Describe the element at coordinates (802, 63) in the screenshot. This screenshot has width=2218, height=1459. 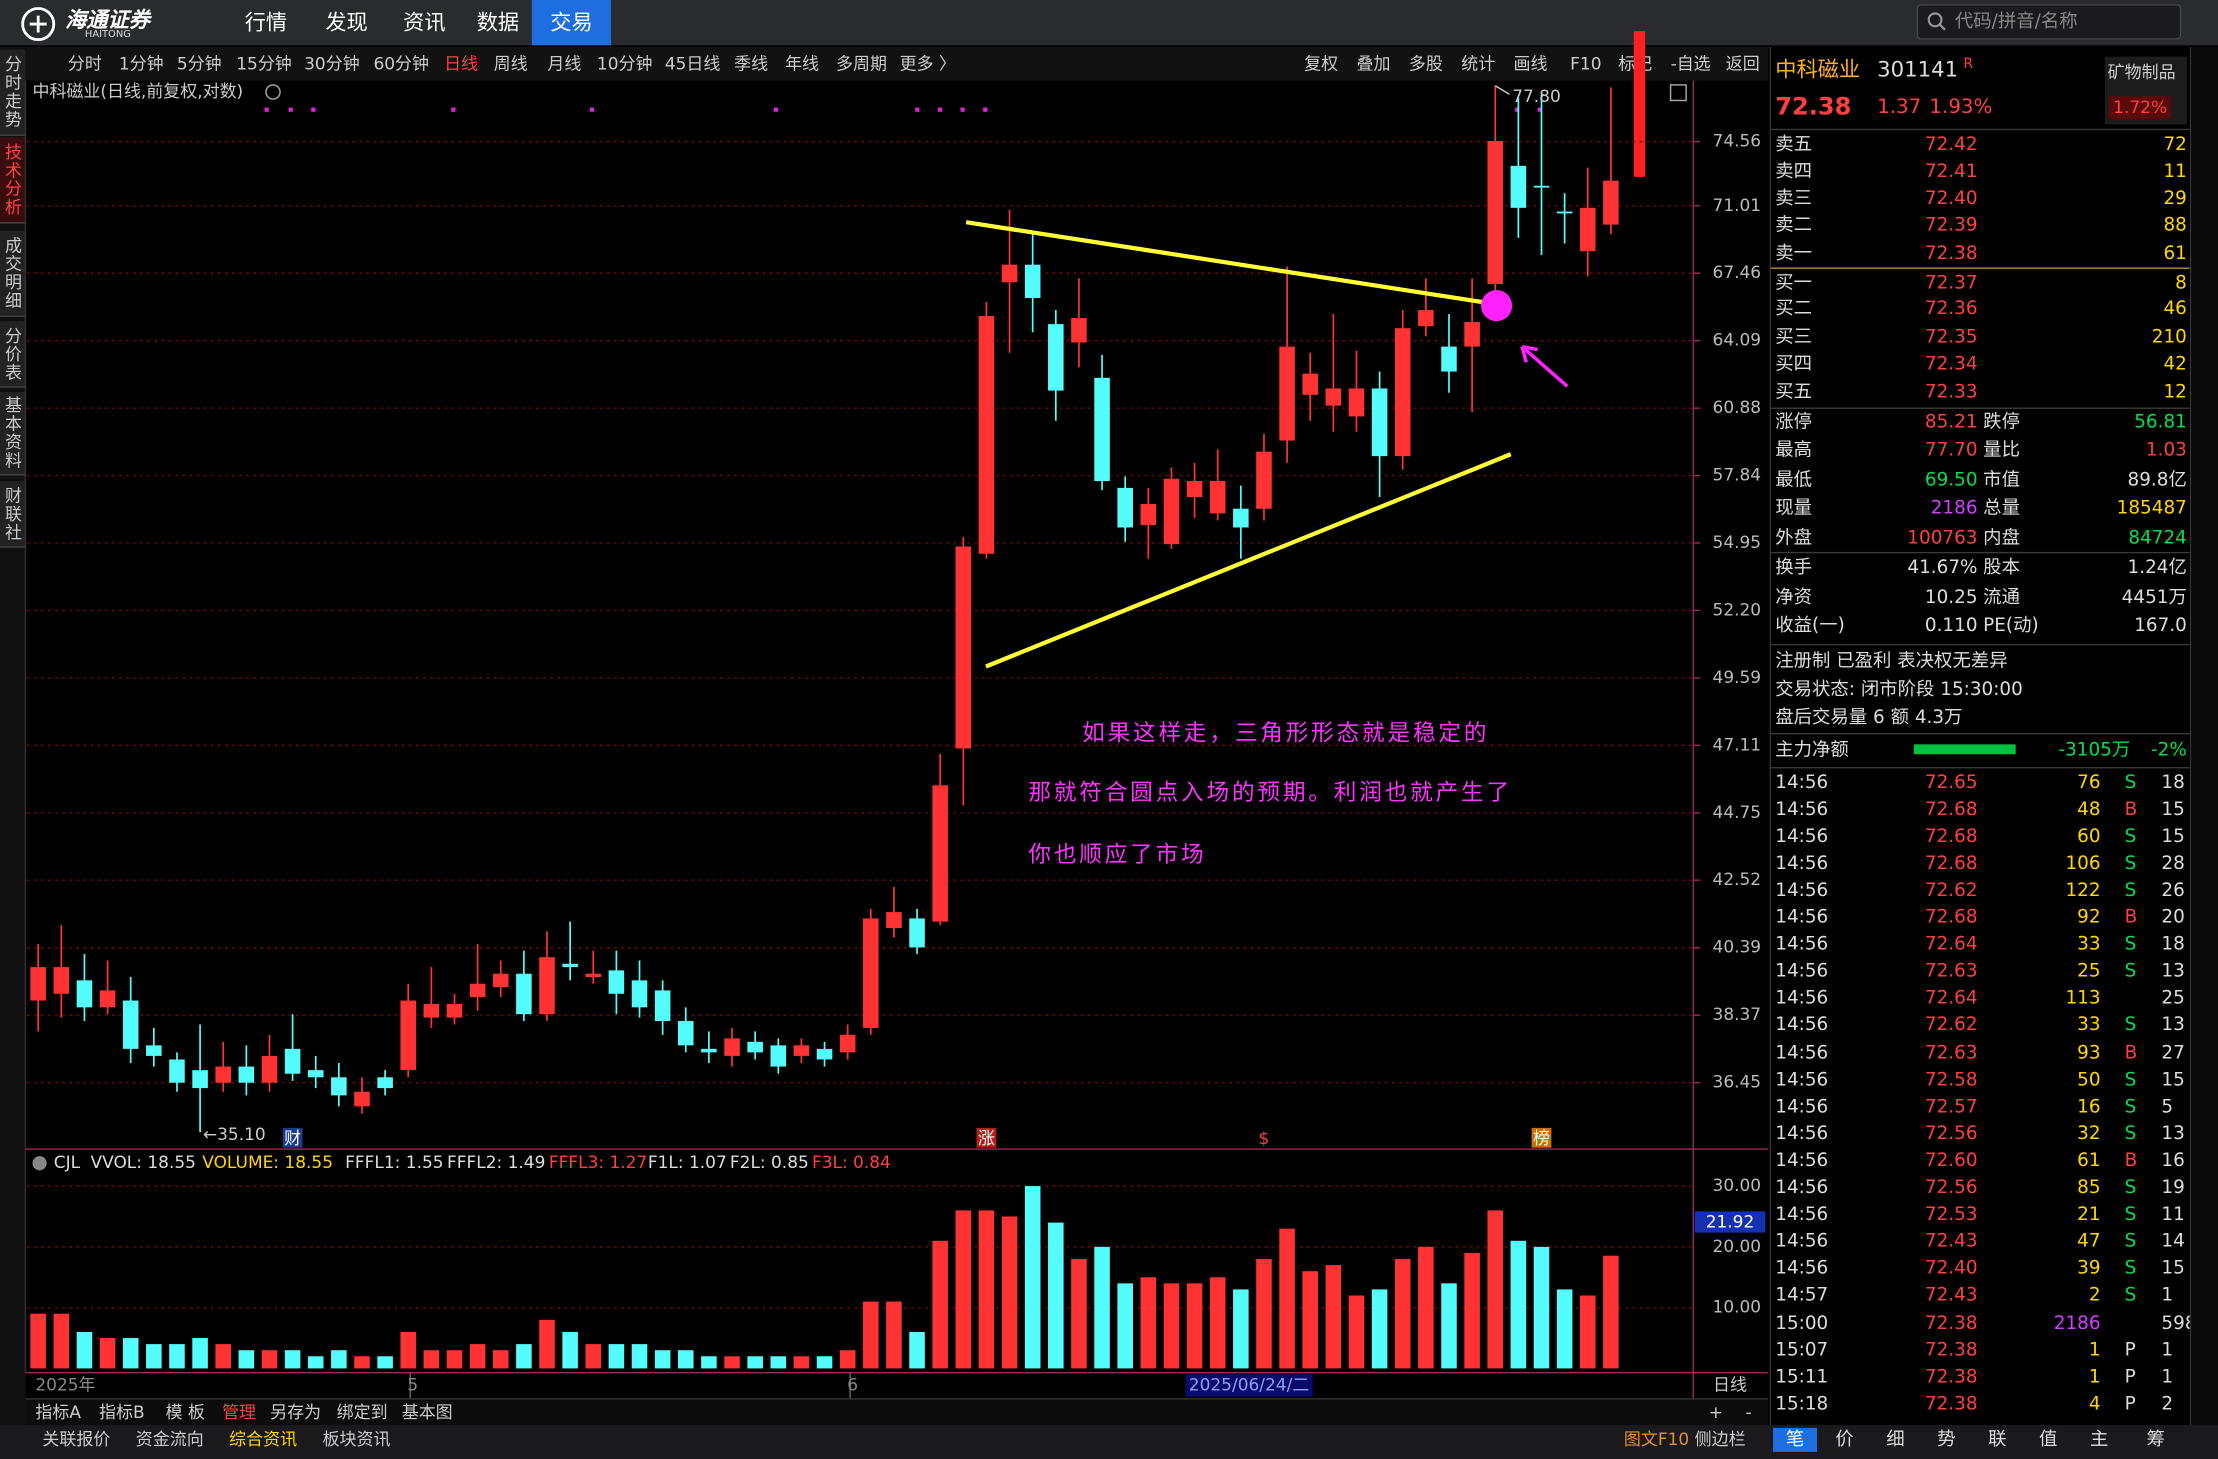
I see `period-button: 年线` at that location.